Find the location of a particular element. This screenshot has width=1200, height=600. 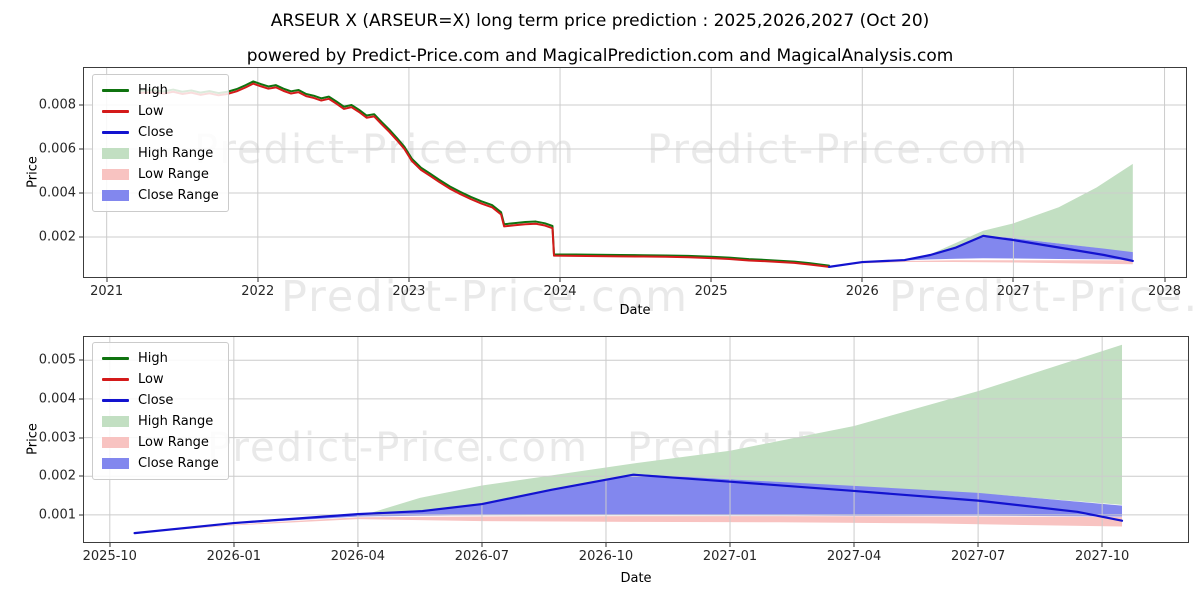

x-tick-label: 2025 is located at coordinates (711, 291).